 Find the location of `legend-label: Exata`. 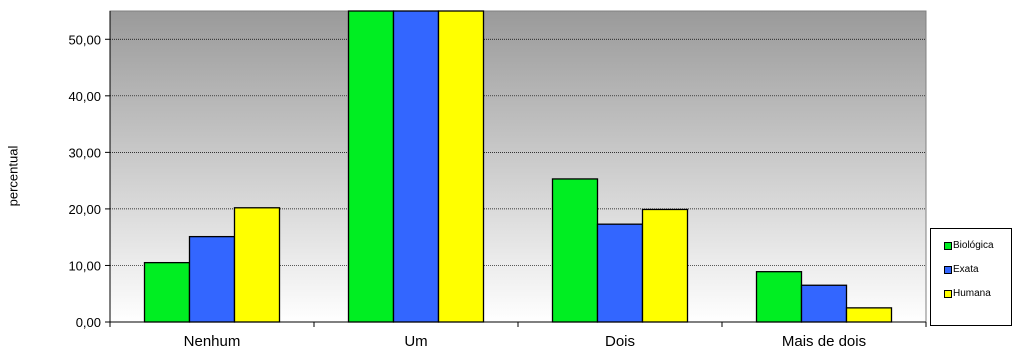

legend-label: Exata is located at coordinates (966, 269).